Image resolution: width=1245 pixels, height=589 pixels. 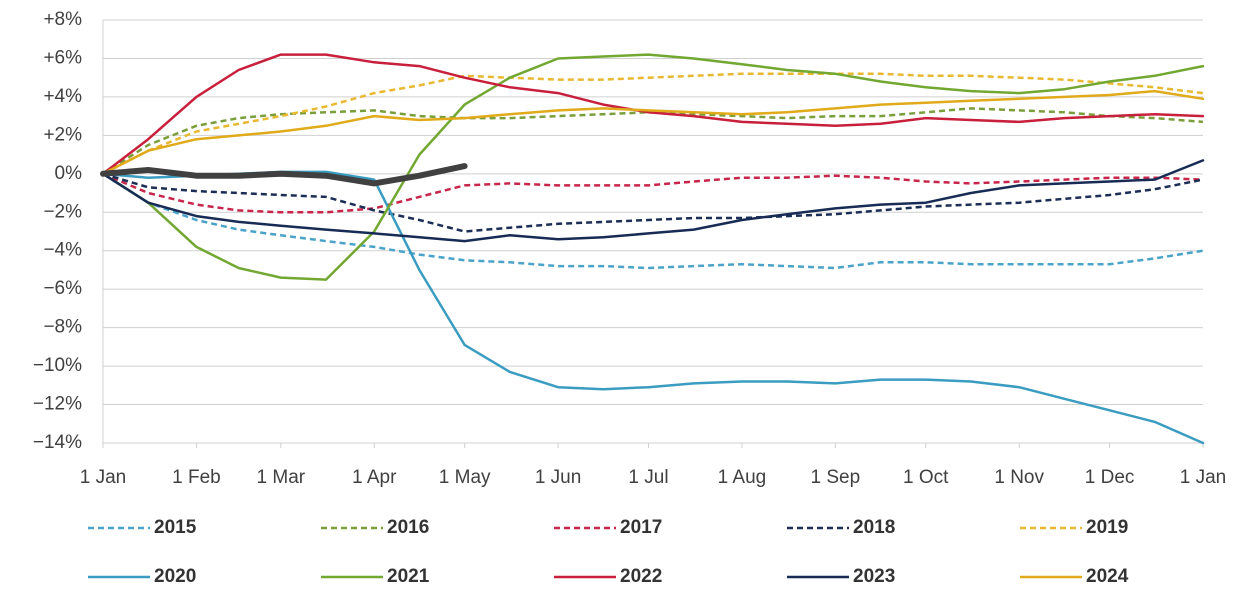 I want to click on legend-label: 2023, so click(x=874, y=576).